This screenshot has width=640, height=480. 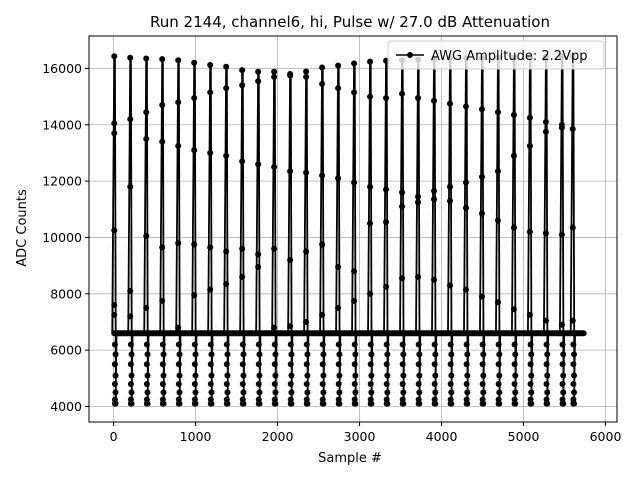 What do you see at coordinates (65, 237) in the screenshot?
I see `y-axis-ticks: 4000 6000 8000 10000 12000 14000 16000` at bounding box center [65, 237].